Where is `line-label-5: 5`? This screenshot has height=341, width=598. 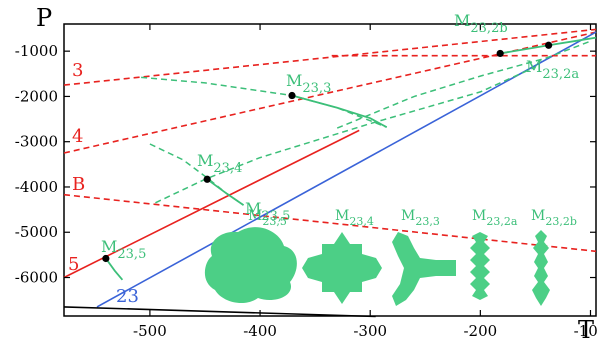
line-label-5: 5 is located at coordinates (73, 264).